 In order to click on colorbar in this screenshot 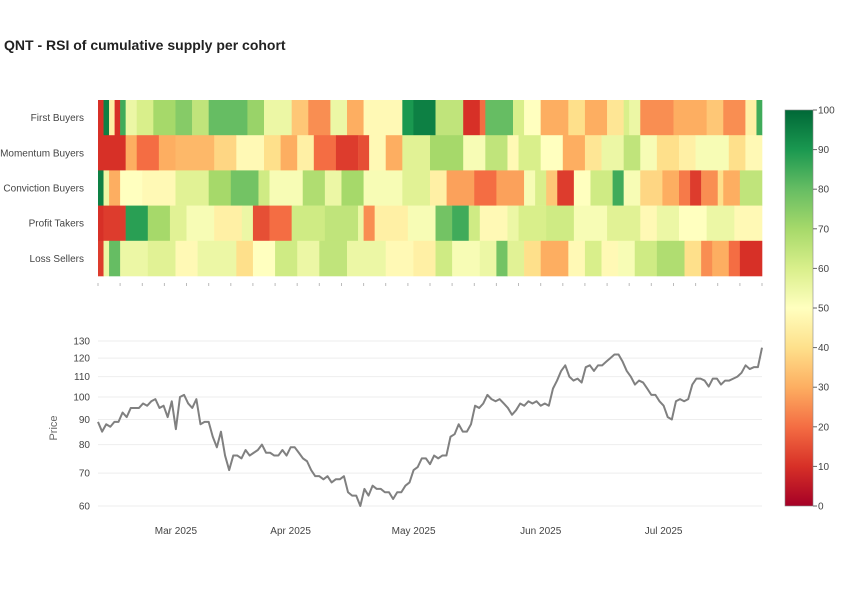, I will do `click(799, 308)`.